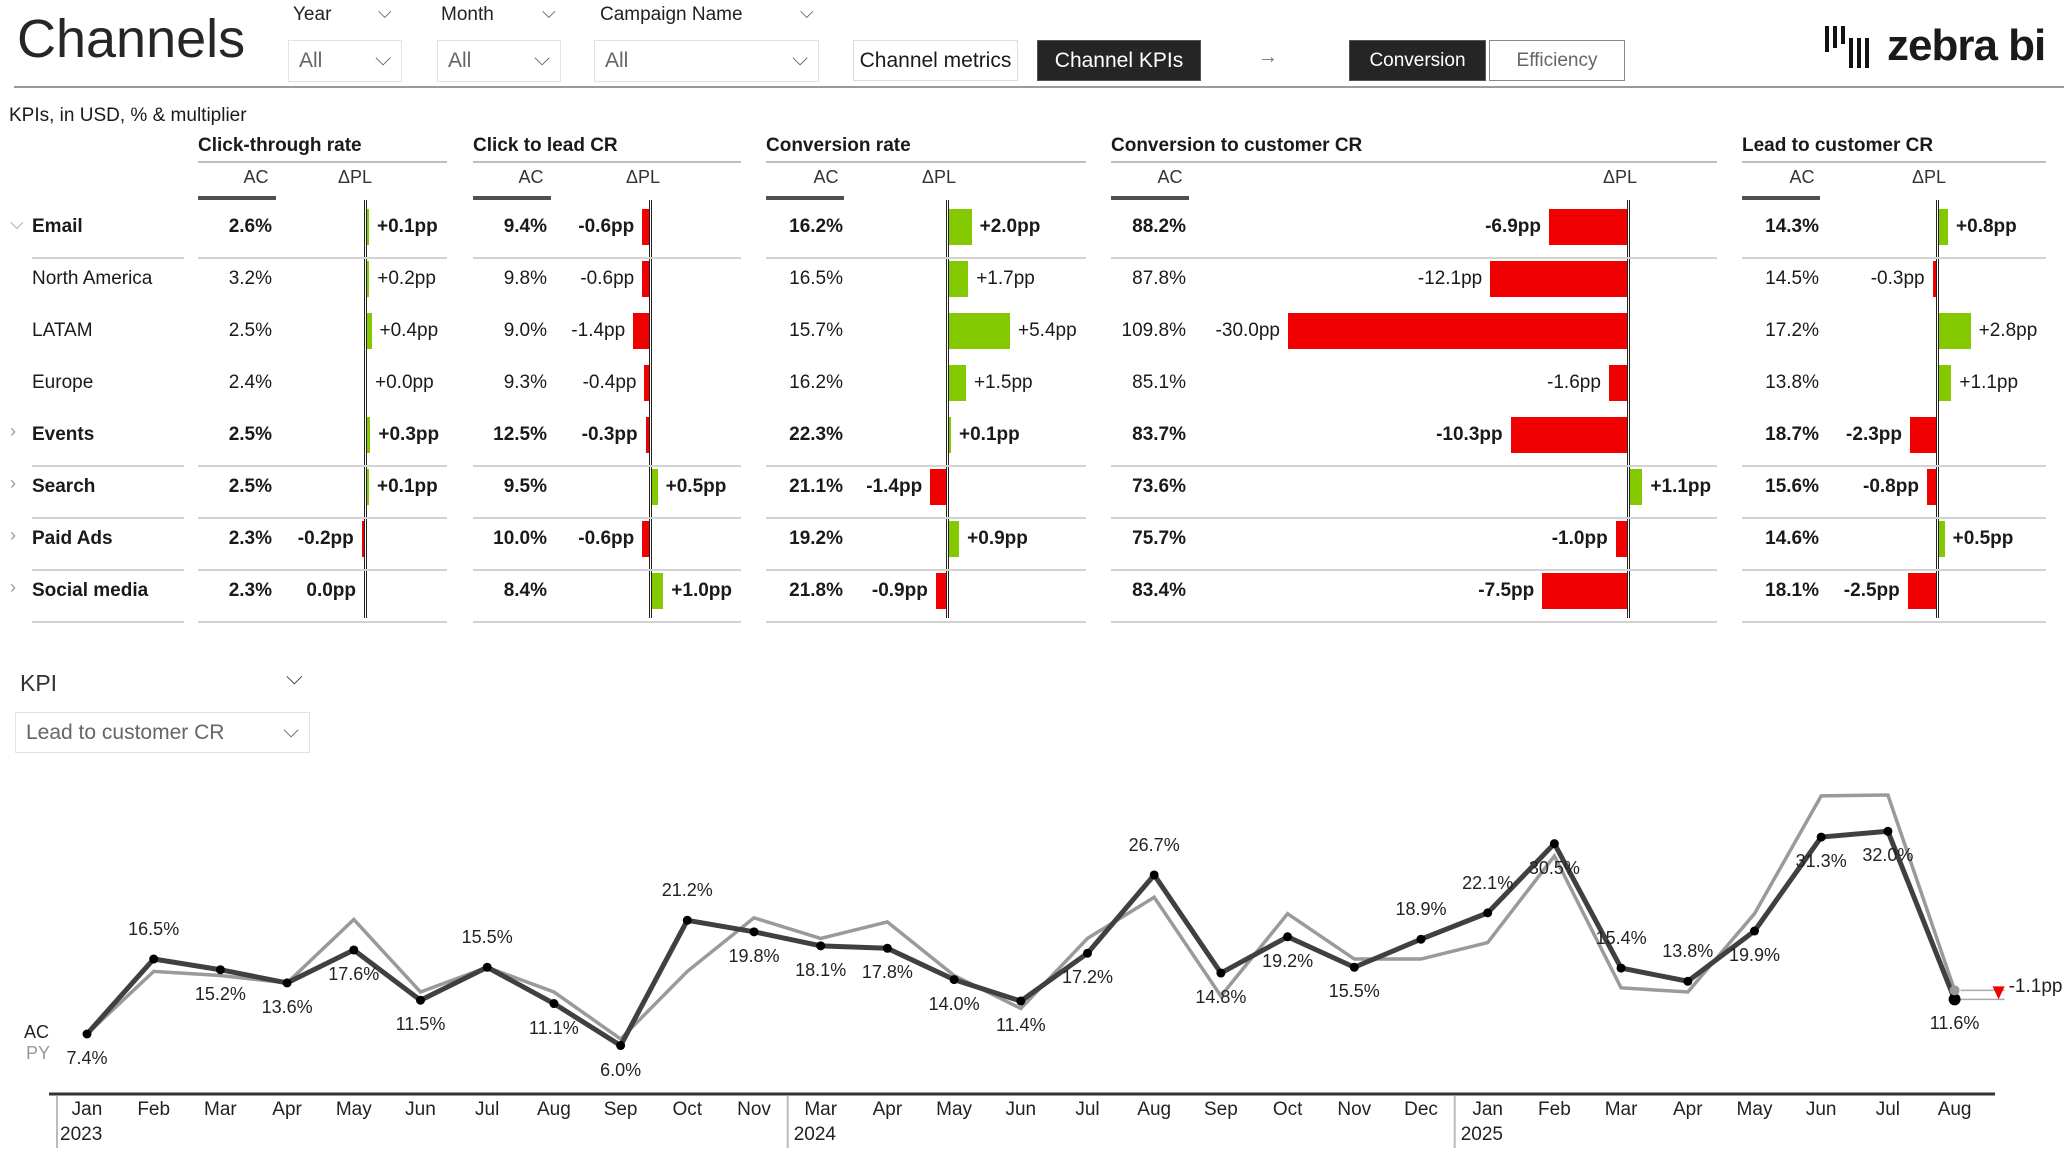  I want to click on year-filter-dropdown: All ⌵, so click(345, 61).